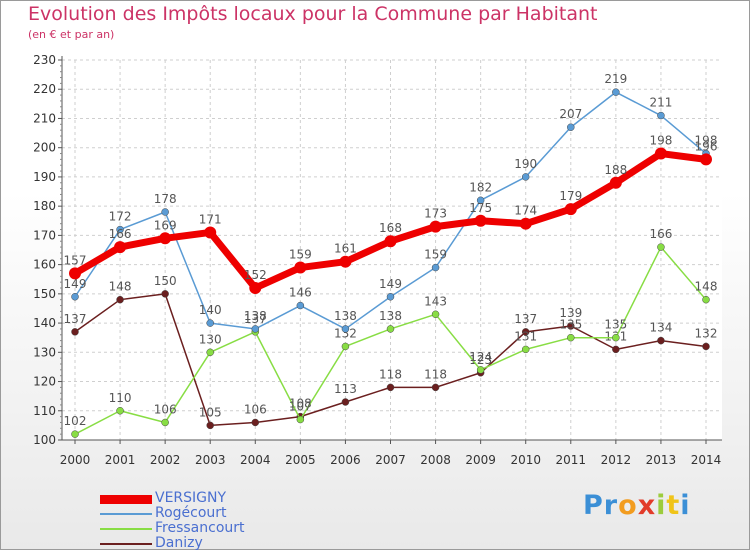 The width and height of the screenshot is (750, 552). I want to click on y-tick-label: 210, so click(44, 118).